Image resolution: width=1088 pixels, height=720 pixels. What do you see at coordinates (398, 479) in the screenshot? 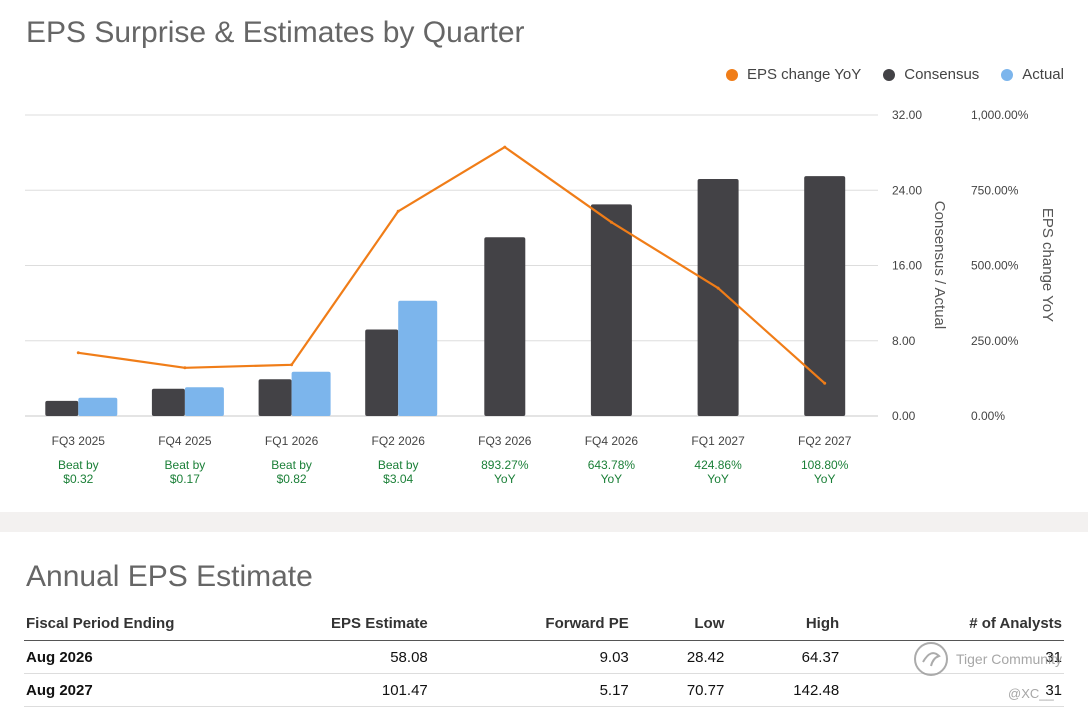
I see `bar-annotation: $3.04` at bounding box center [398, 479].